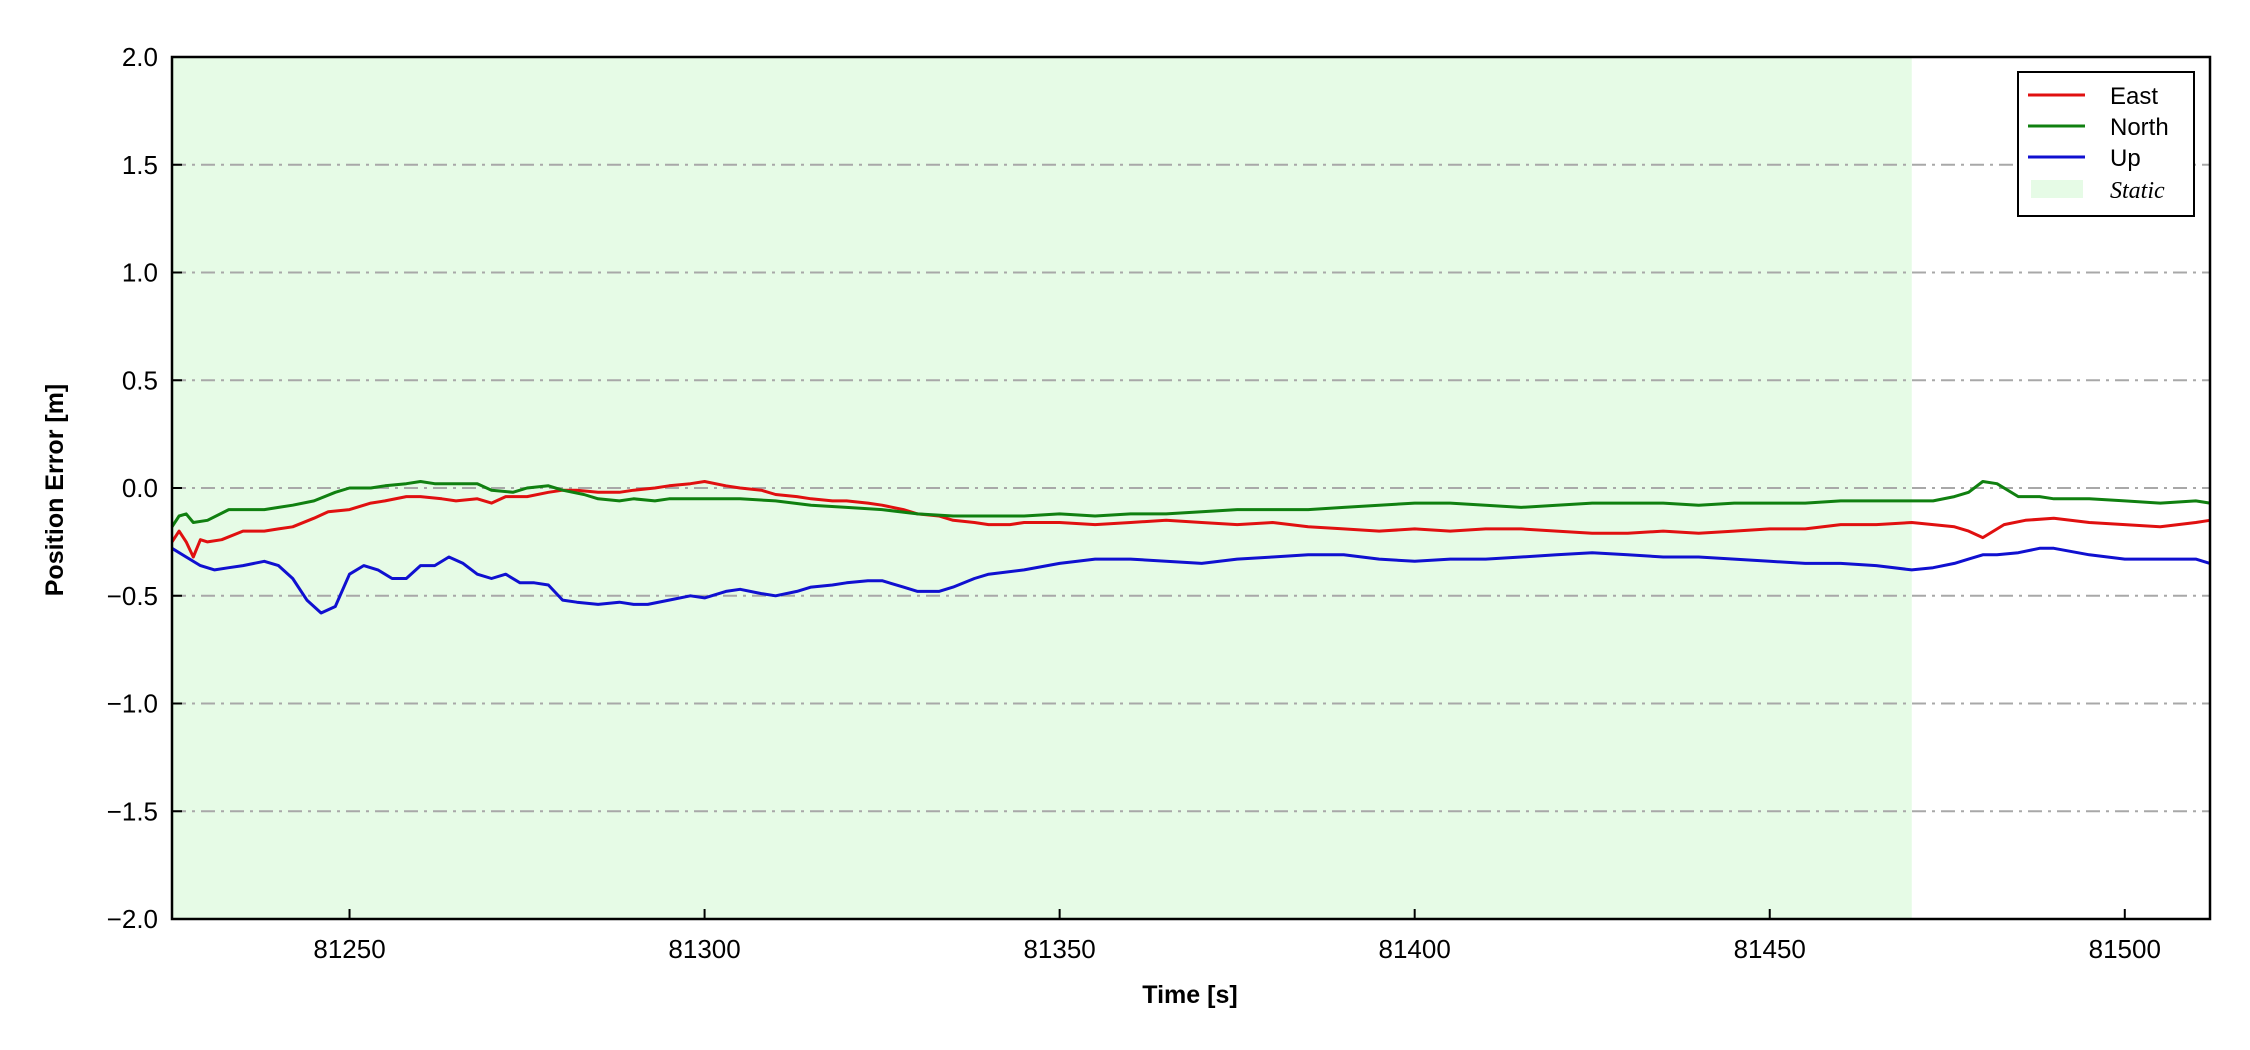 The width and height of the screenshot is (2250, 1050). Describe the element at coordinates (2125, 158) in the screenshot. I see `legend-label-up: Up` at that location.